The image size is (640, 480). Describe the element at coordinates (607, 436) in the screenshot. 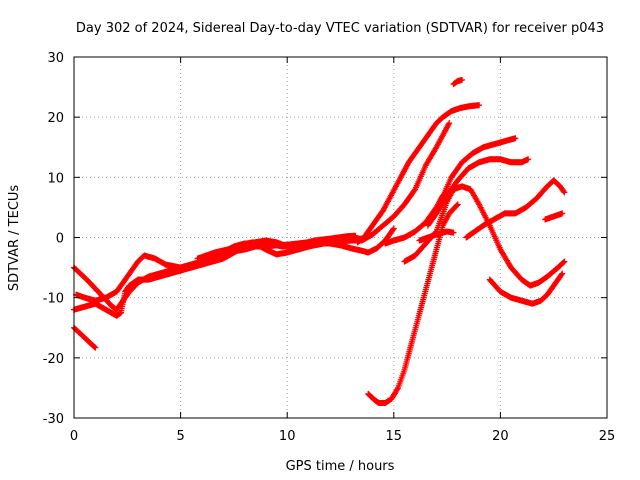

I see `x-tick-label: 25` at that location.